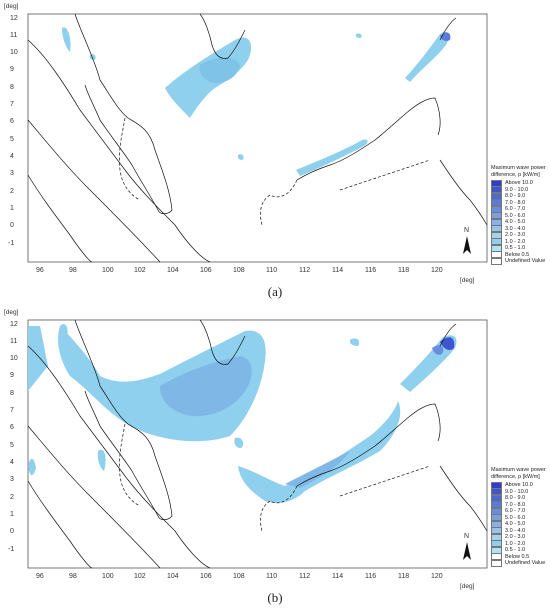 Image resolution: width=550 pixels, height=612 pixels. What do you see at coordinates (73, 270) in the screenshot?
I see `x-tick: 98` at bounding box center [73, 270].